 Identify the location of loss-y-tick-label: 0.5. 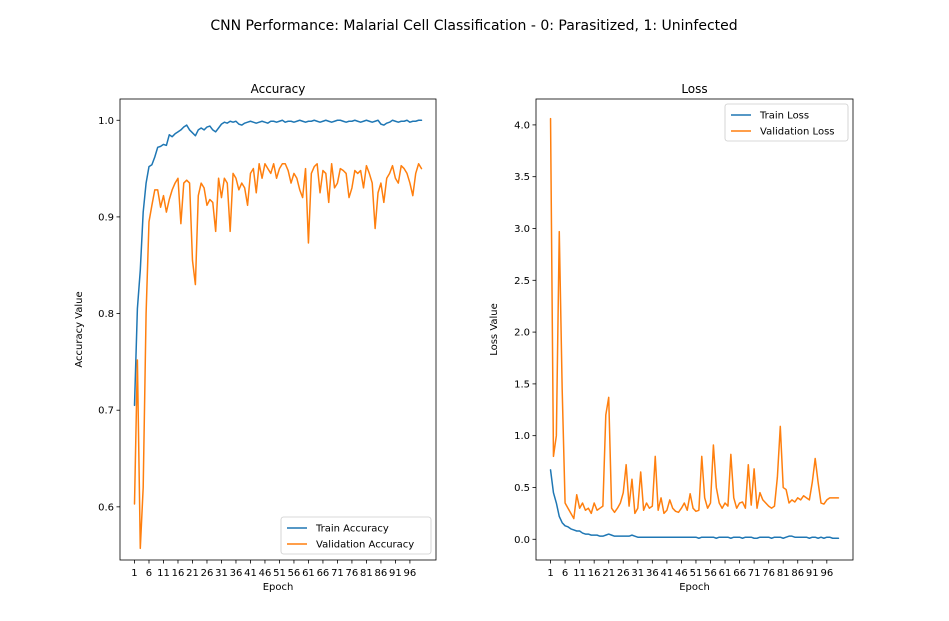
(522, 488).